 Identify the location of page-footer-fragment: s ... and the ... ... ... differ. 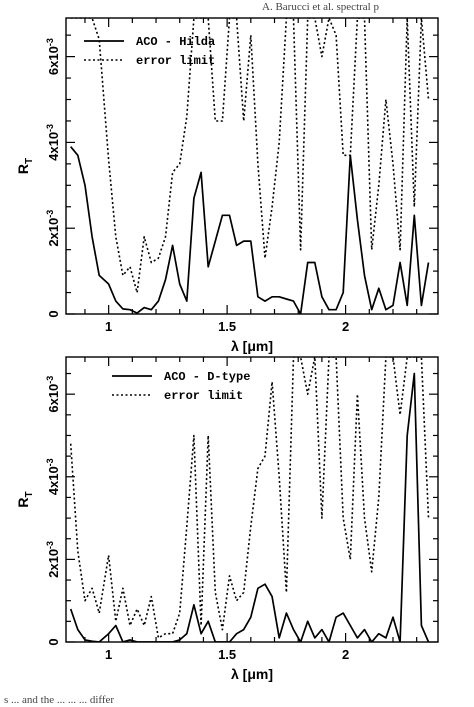
(59, 700).